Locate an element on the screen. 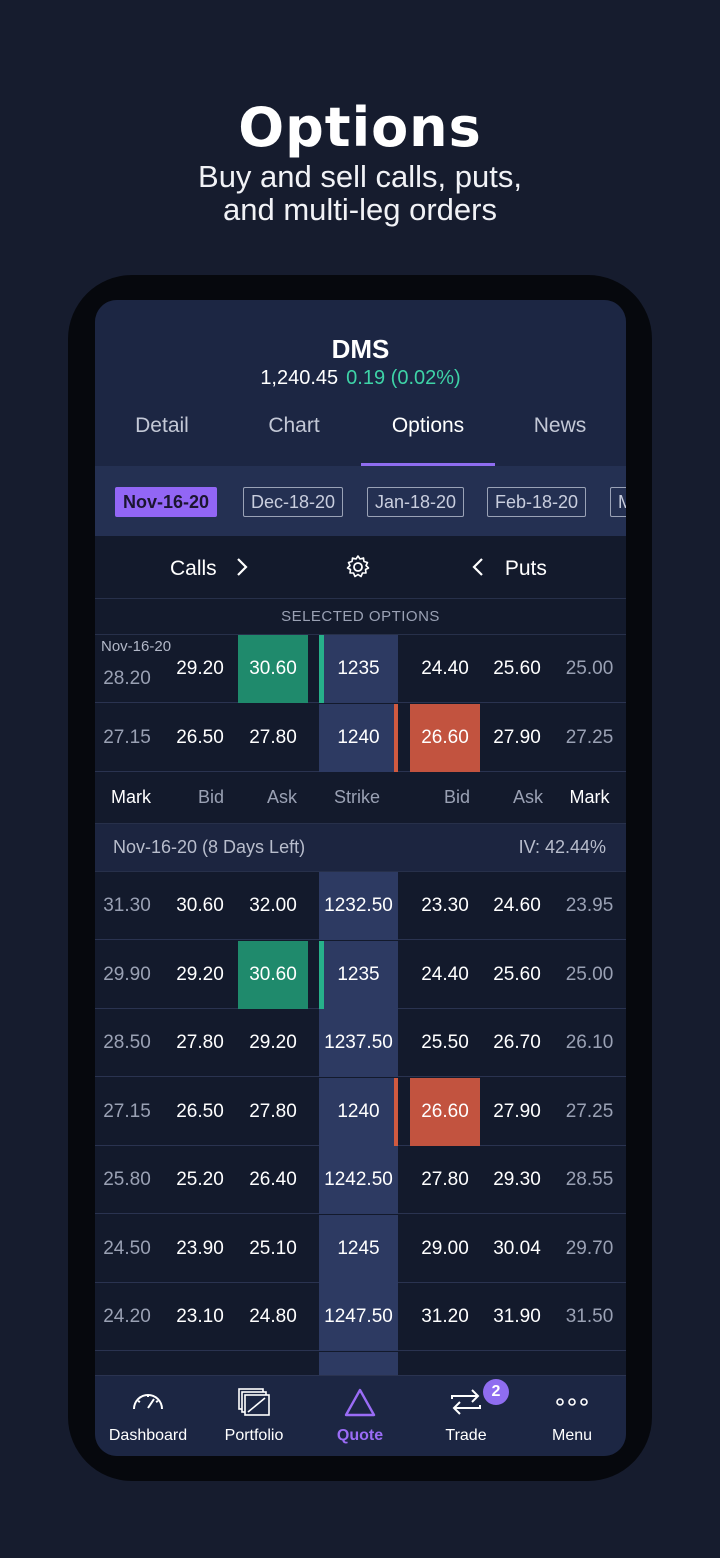 This screenshot has height=1558, width=720. calls-button: Calls is located at coordinates (209, 569).